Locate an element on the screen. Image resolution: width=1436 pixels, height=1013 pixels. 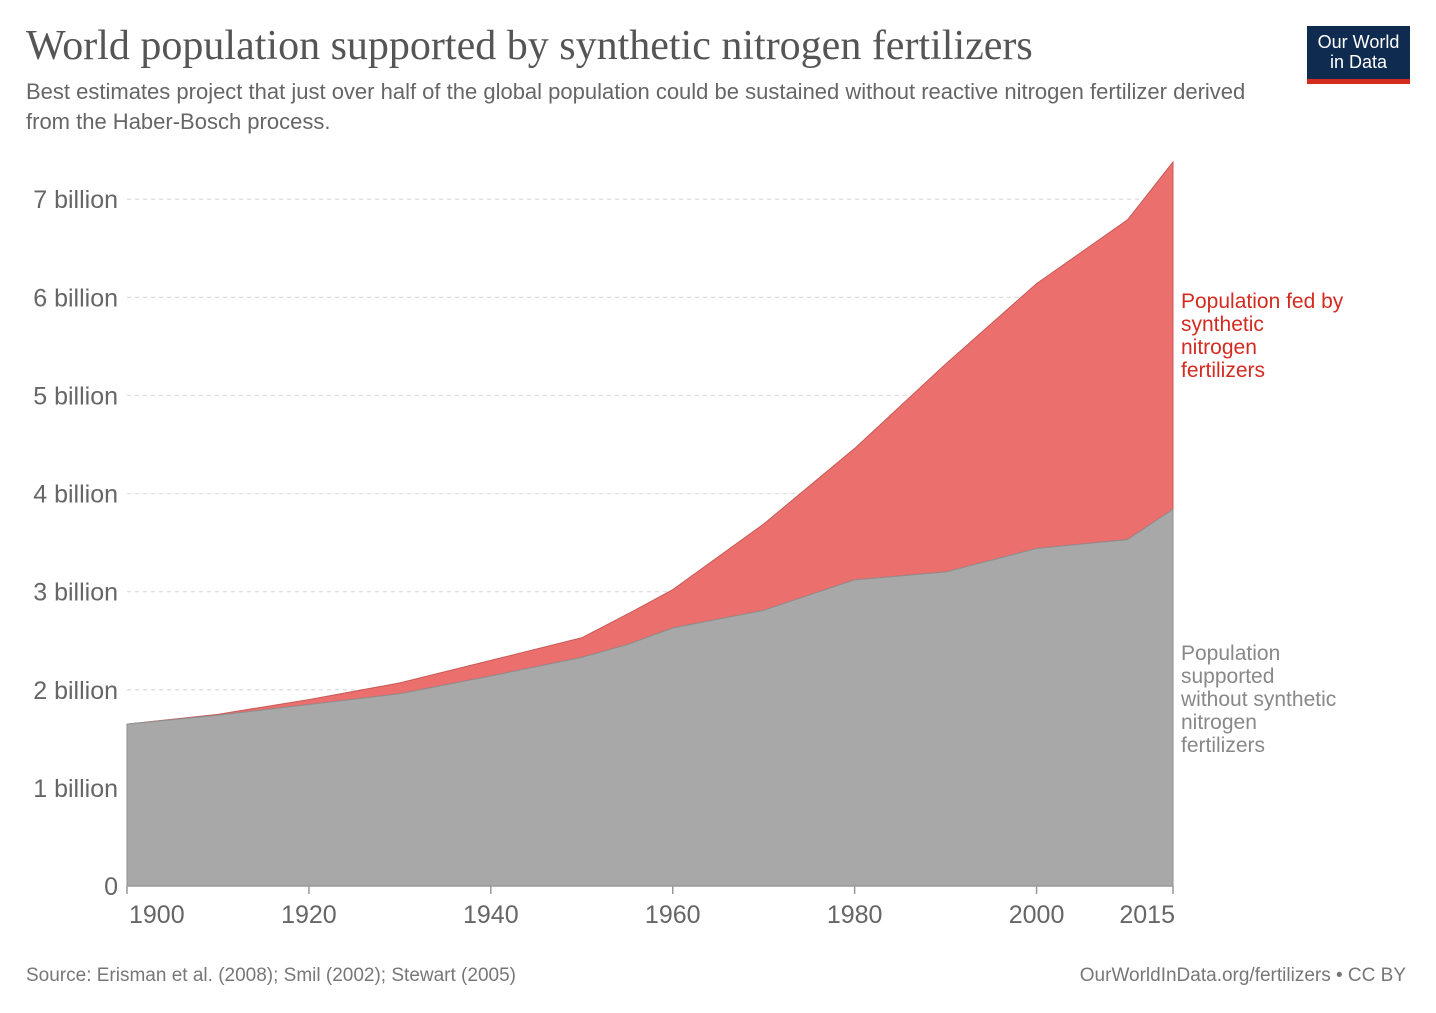
logo-line-1: Our World is located at coordinates (1358, 42).